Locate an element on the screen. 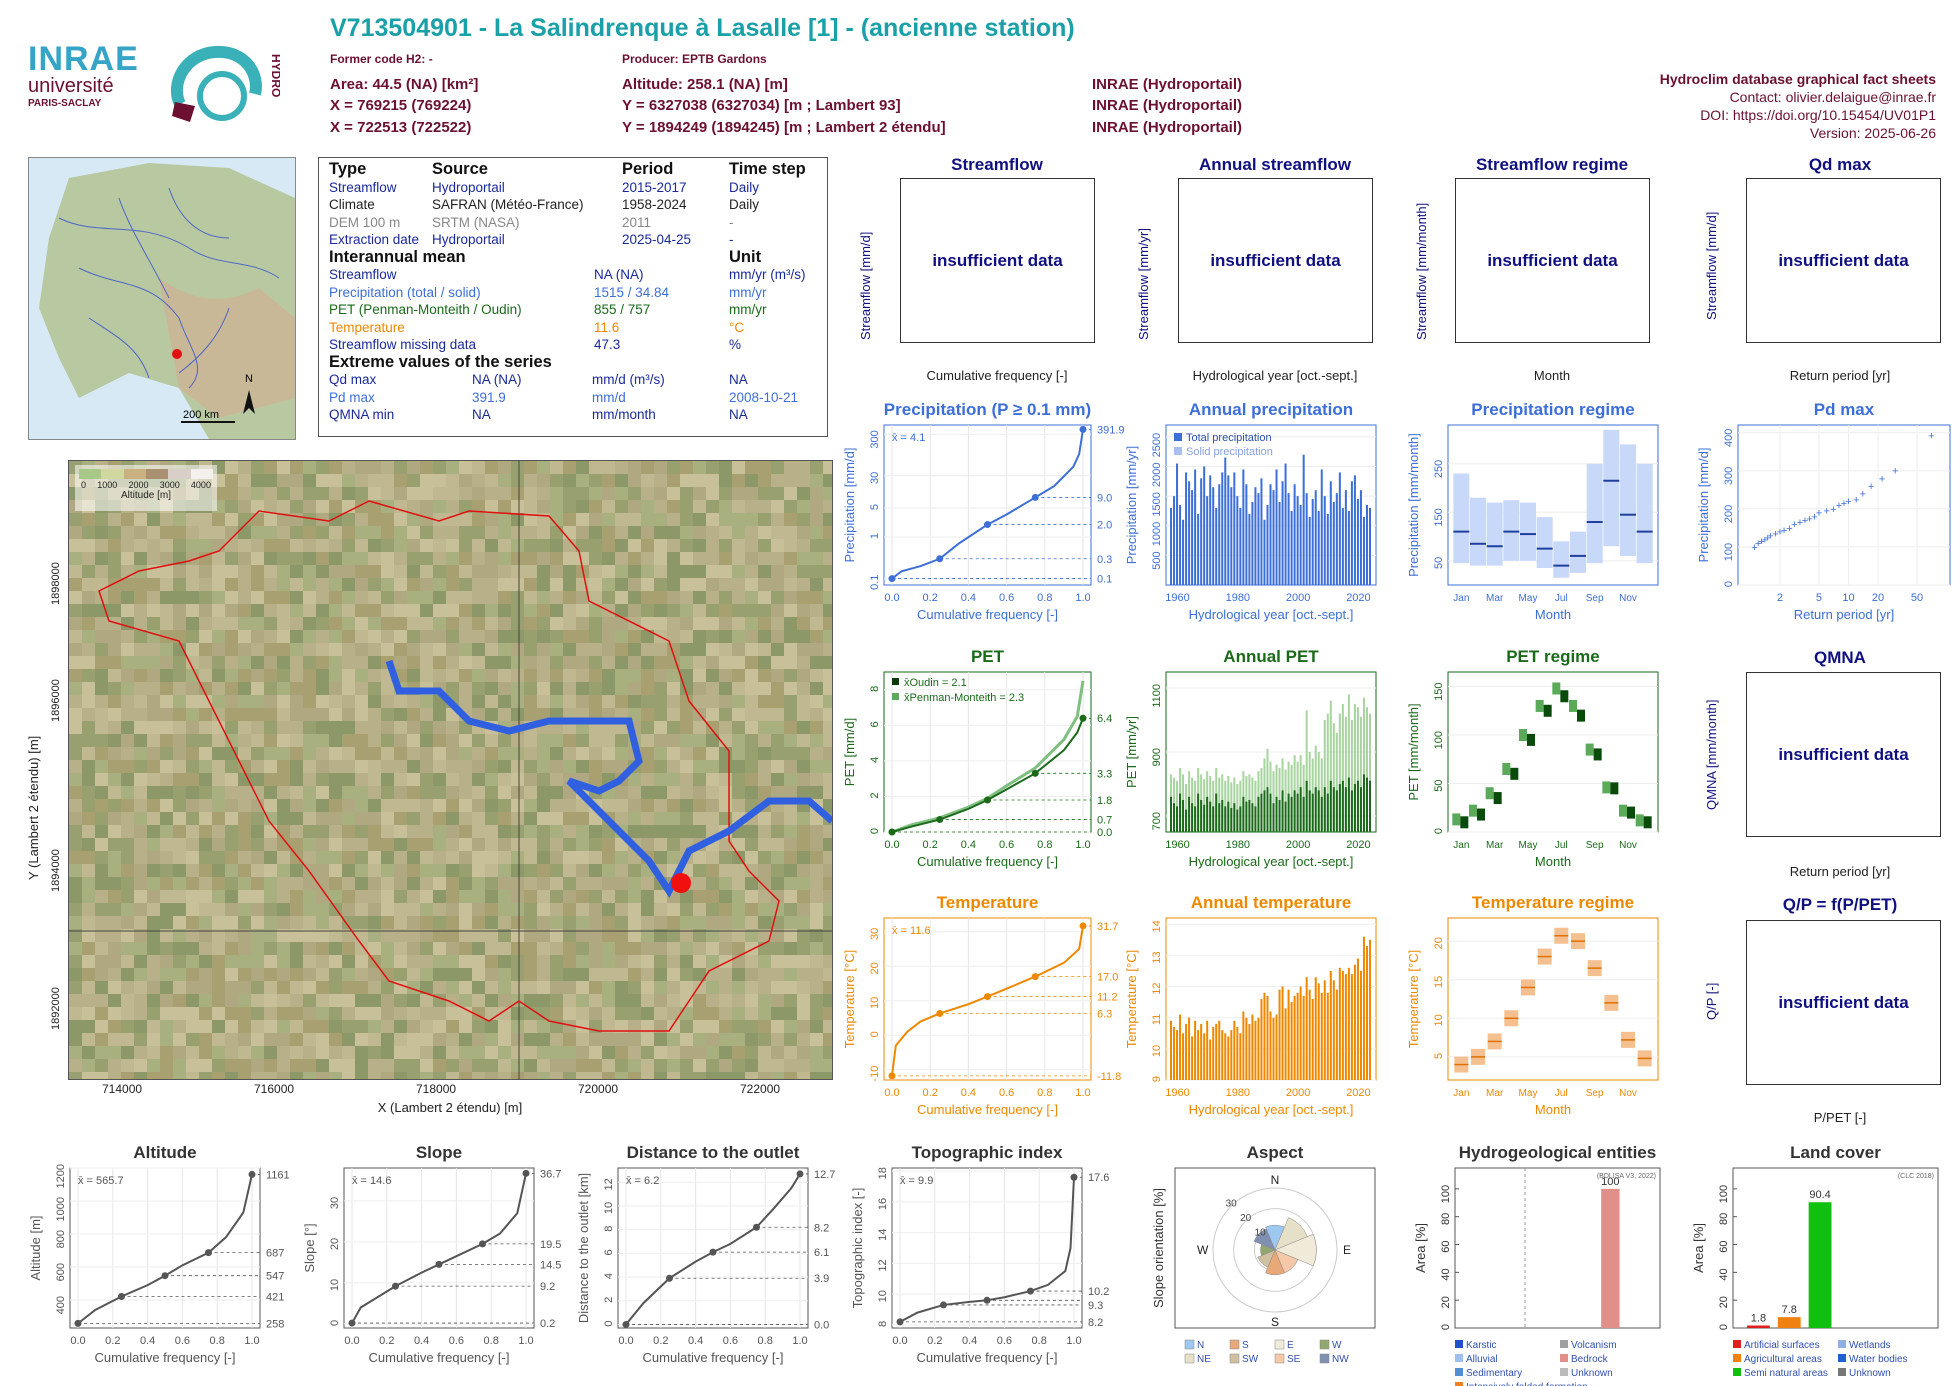 The width and height of the screenshot is (1960, 1386). ytick-label: 2 is located at coordinates (875, 795).